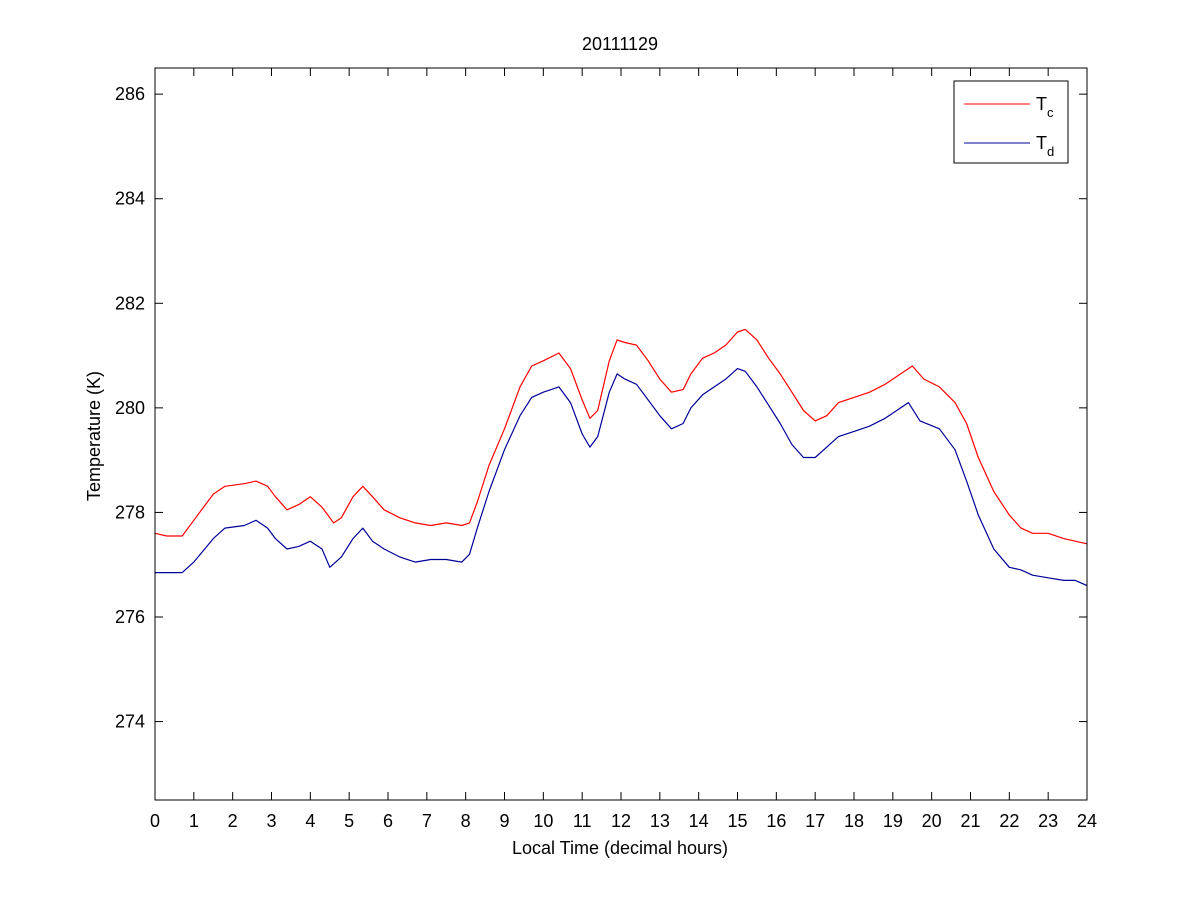 The height and width of the screenshot is (900, 1201). What do you see at coordinates (130, 199) in the screenshot?
I see `y-tick-label: 284` at bounding box center [130, 199].